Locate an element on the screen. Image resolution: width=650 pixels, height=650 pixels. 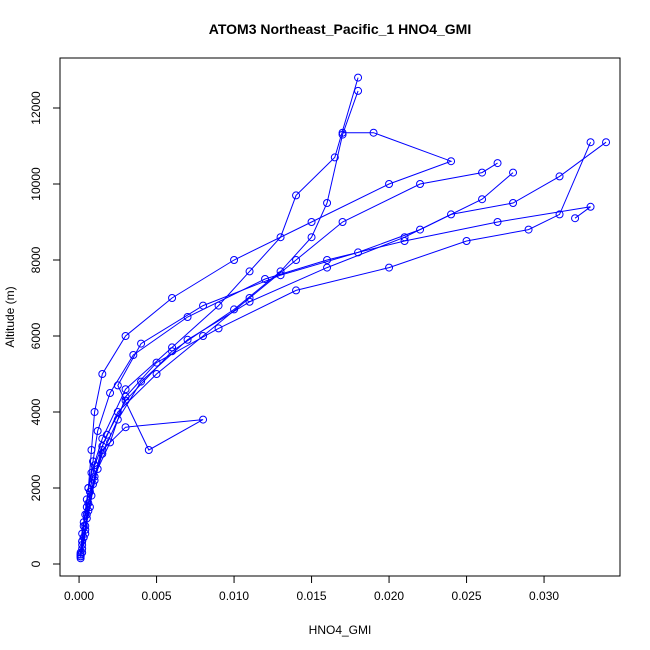
chart-title: ATOM3 Northeast_Pacific_1 HNO4_GMI is located at coordinates (340, 29).